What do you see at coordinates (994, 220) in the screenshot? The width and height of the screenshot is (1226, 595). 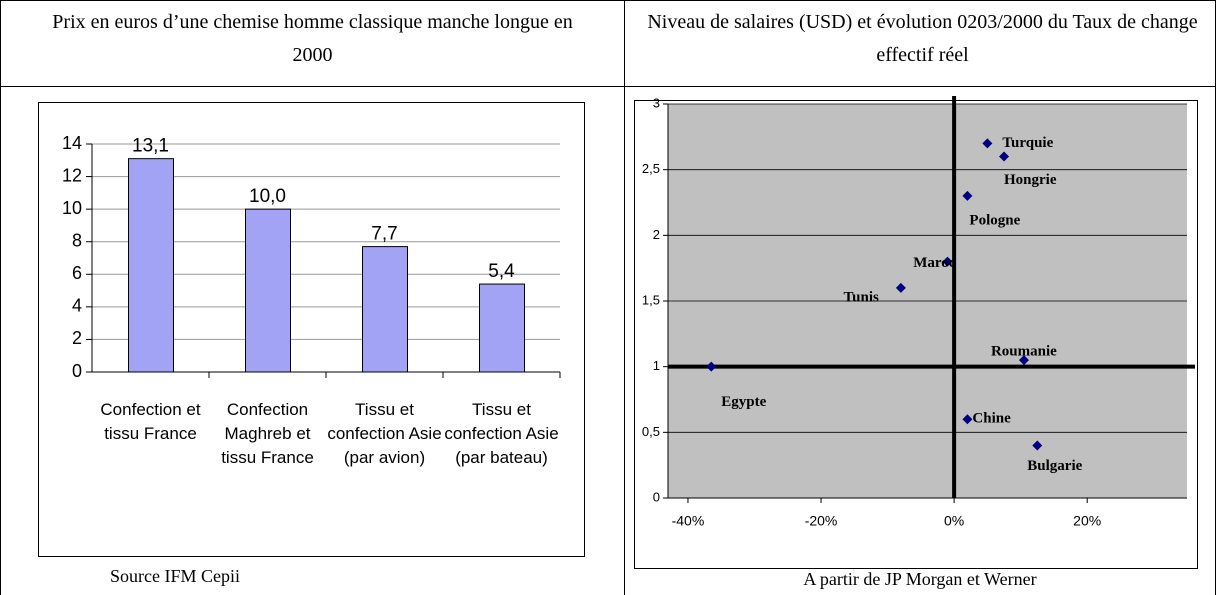 I see `point-label: Pologne` at bounding box center [994, 220].